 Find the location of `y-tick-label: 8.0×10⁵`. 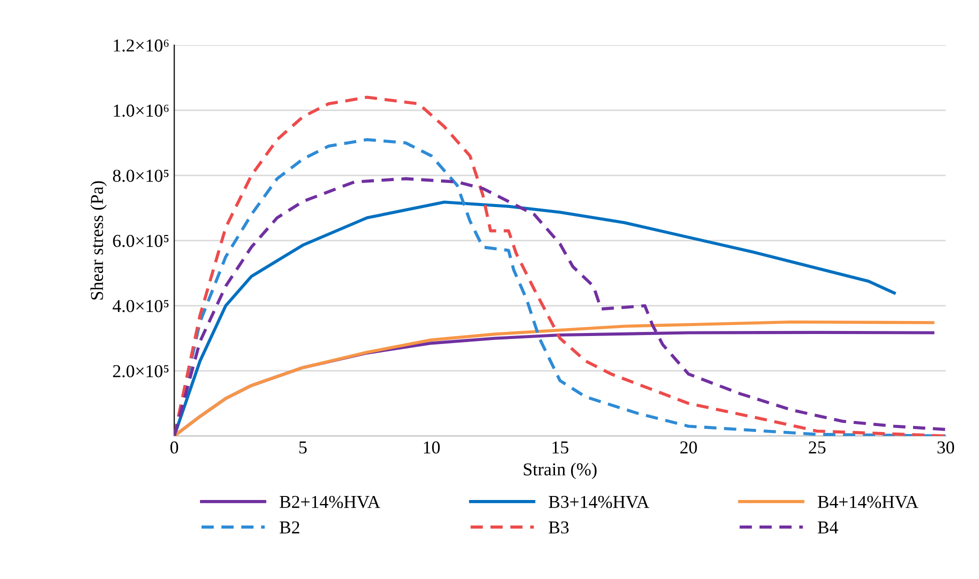

y-tick-label: 8.0×10⁵ is located at coordinates (140, 176).